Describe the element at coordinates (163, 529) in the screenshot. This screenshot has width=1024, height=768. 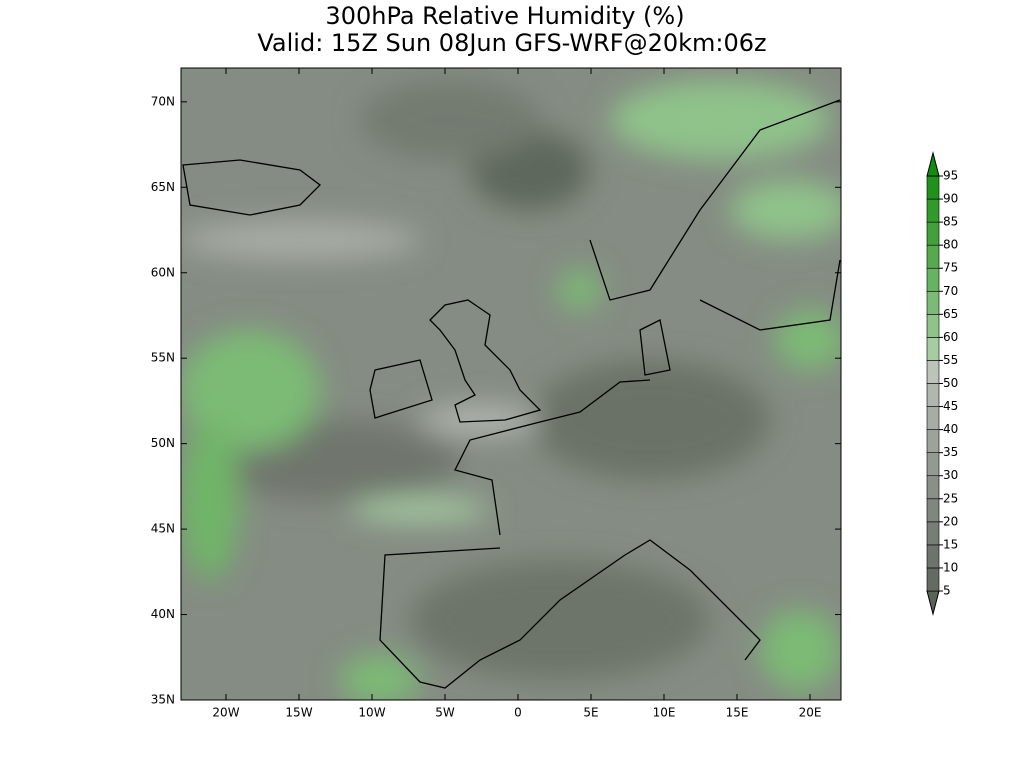
I see `lat-label: 45N` at that location.